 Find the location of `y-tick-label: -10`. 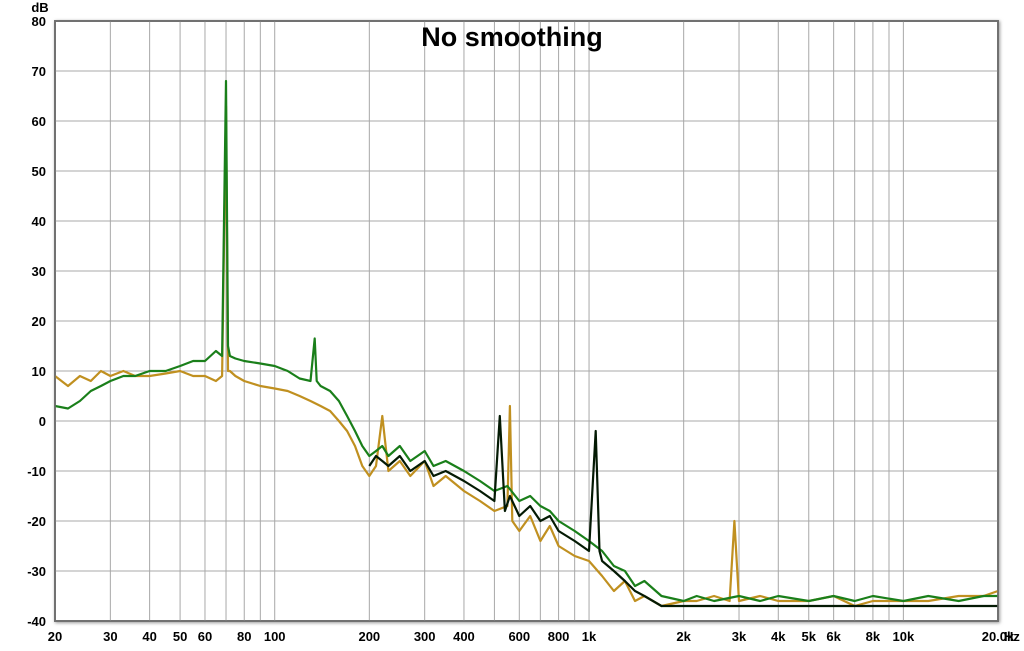

y-tick-label: -10 is located at coordinates (36, 471).